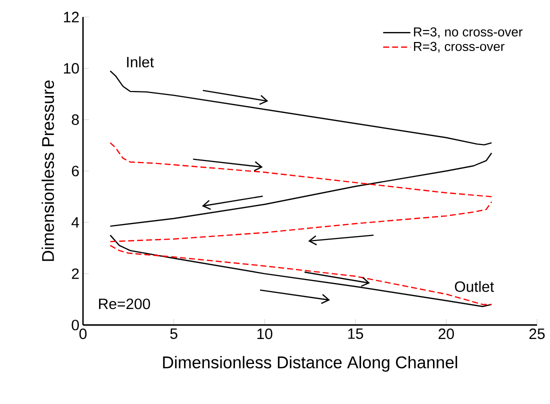 The height and width of the screenshot is (404, 550). What do you see at coordinates (140, 62) in the screenshot?
I see `annotation: Inlet` at bounding box center [140, 62].